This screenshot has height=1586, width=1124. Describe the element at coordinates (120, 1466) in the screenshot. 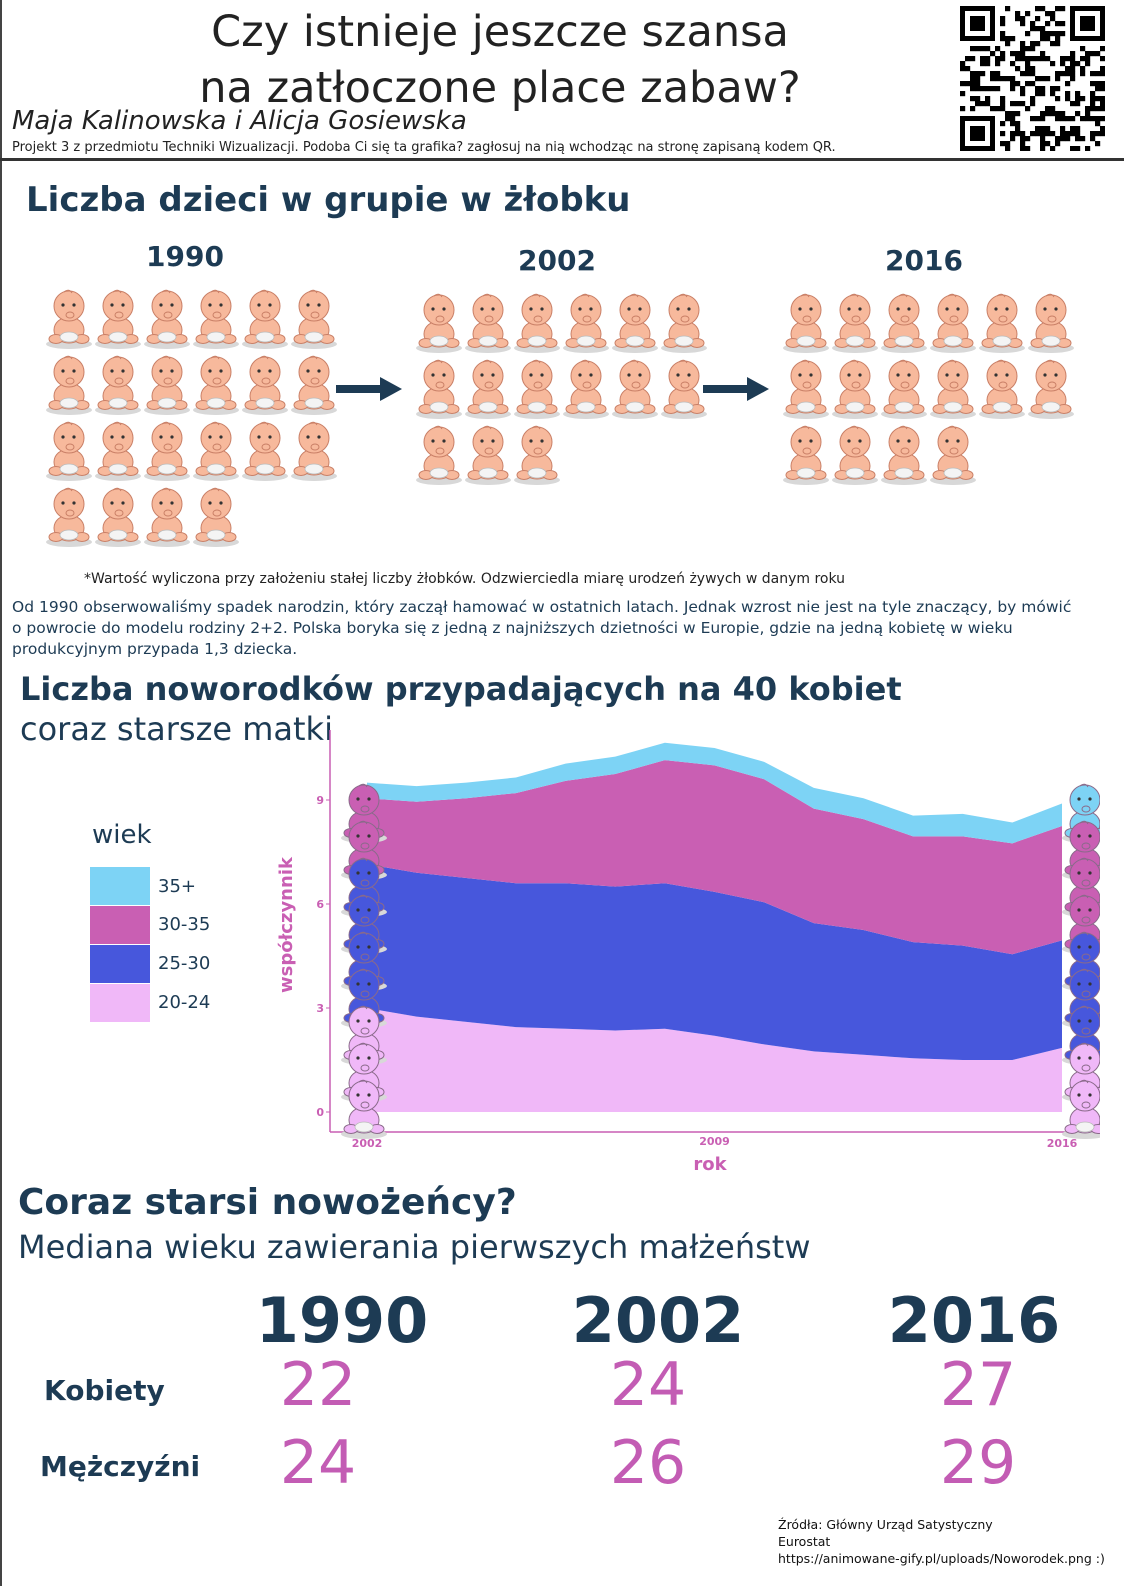

I see `row-label-mezczyzni: Mężczyźni` at that location.